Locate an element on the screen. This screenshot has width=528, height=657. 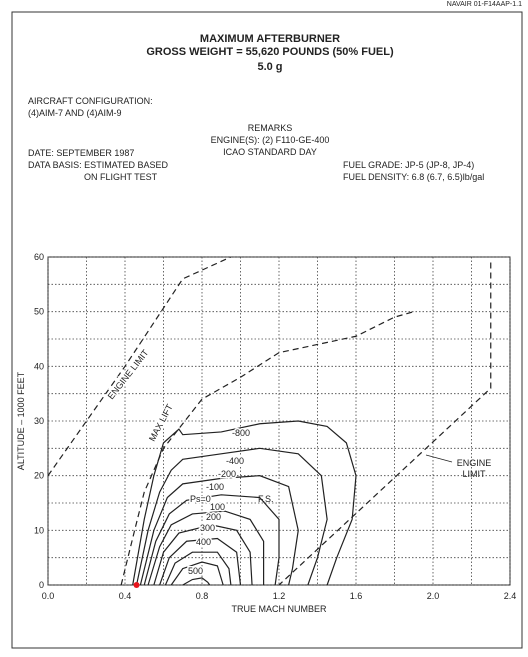
x-tick-label: 0.0 is located at coordinates (48, 596).